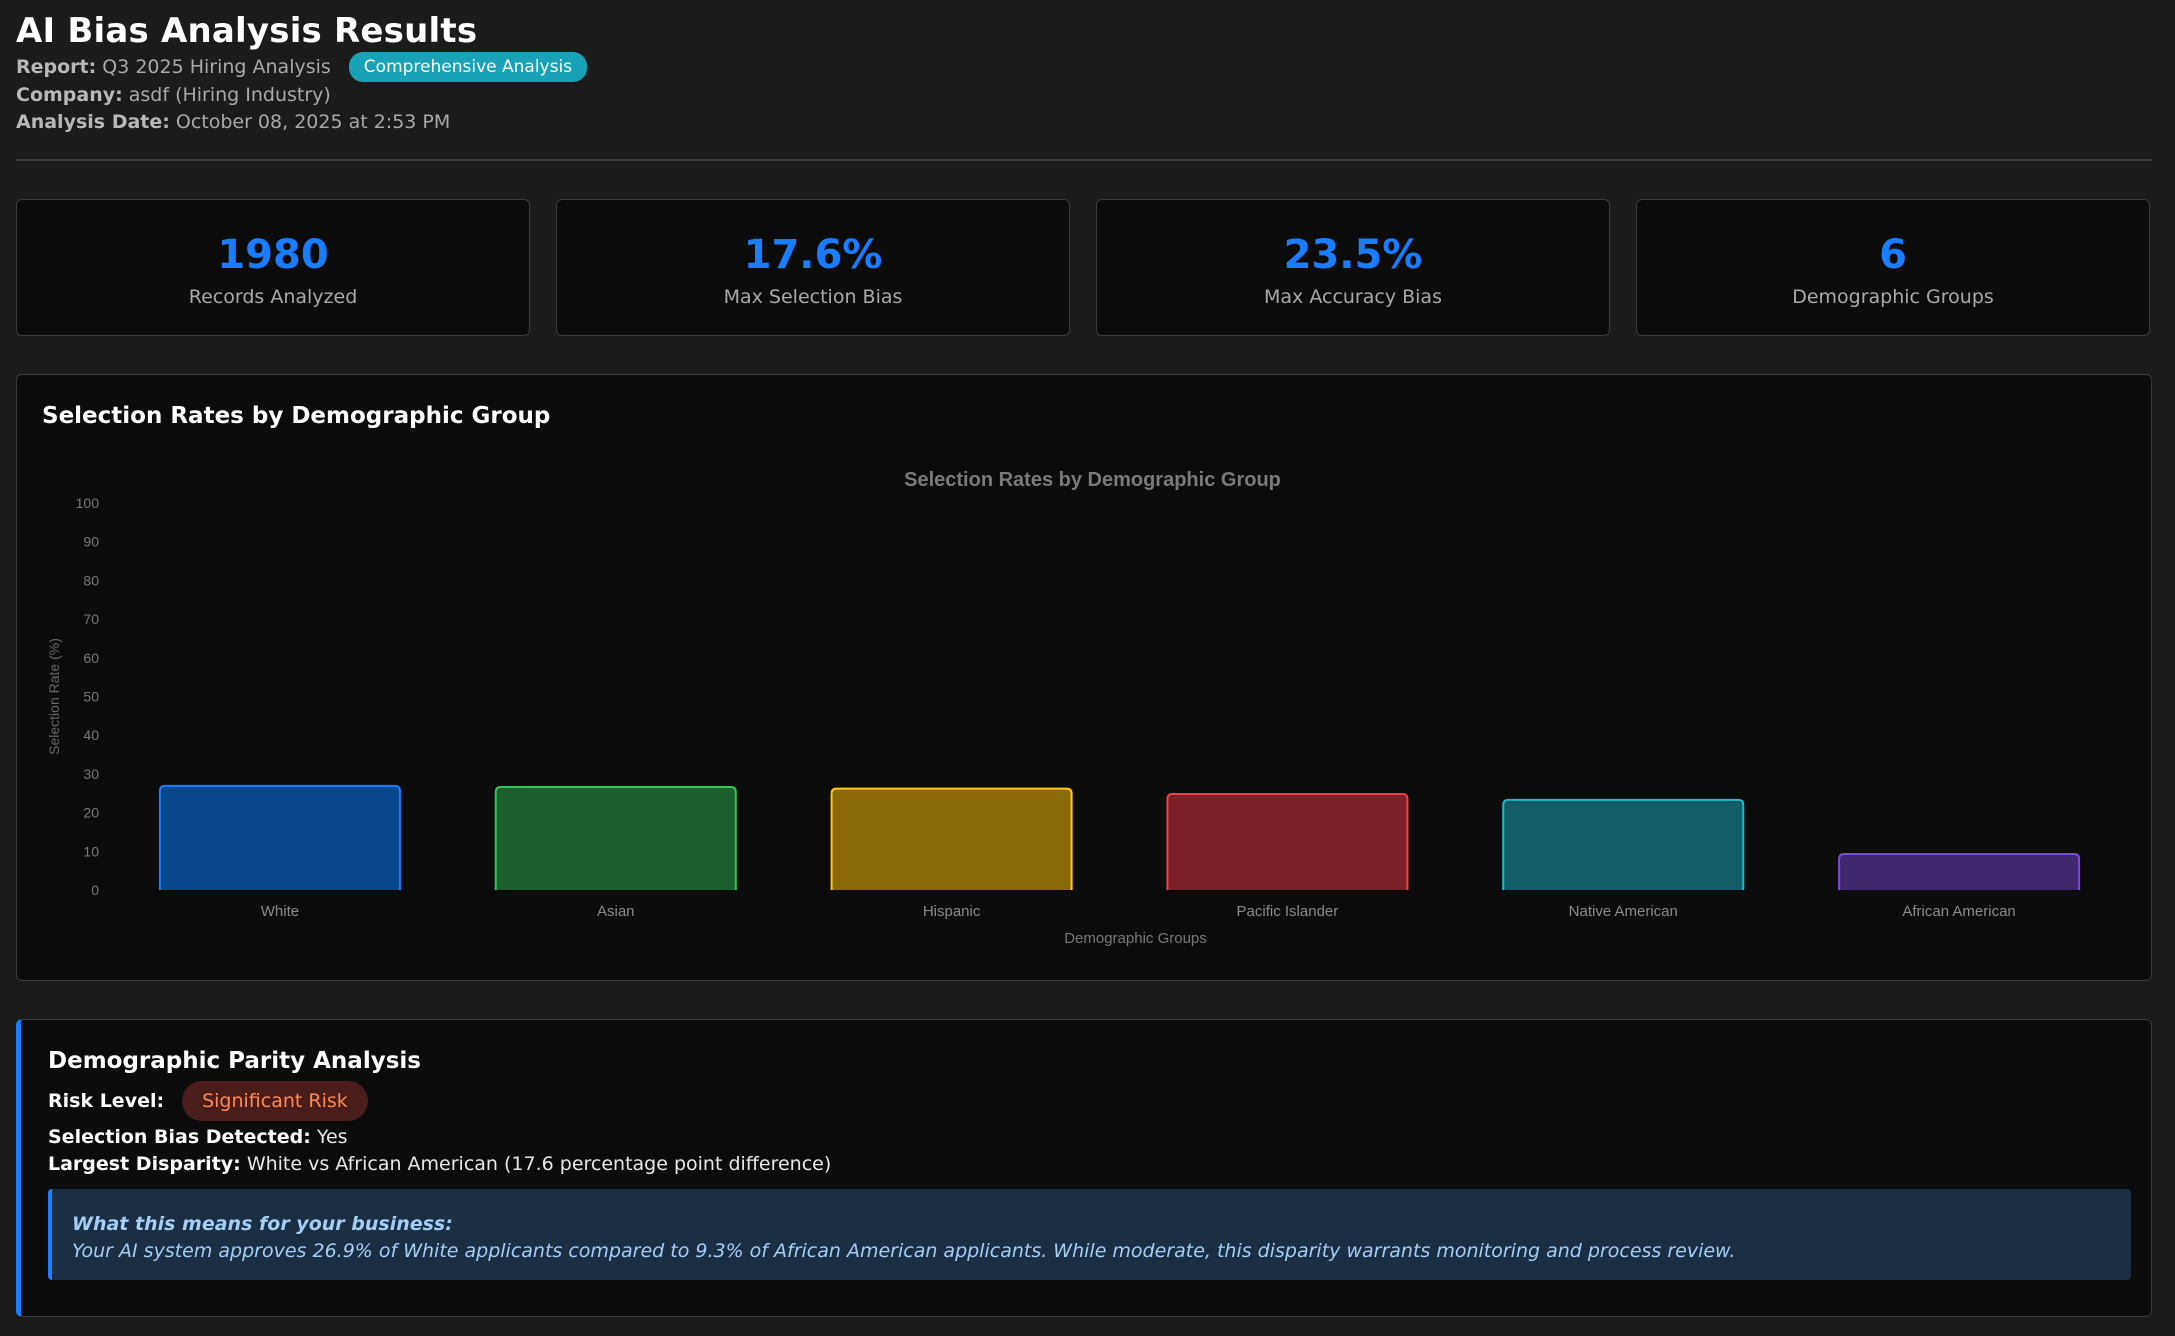 Image resolution: width=2175 pixels, height=1336 pixels. Describe the element at coordinates (54, 696) in the screenshot. I see `y-axis-label: Selection Rate (%)` at that location.